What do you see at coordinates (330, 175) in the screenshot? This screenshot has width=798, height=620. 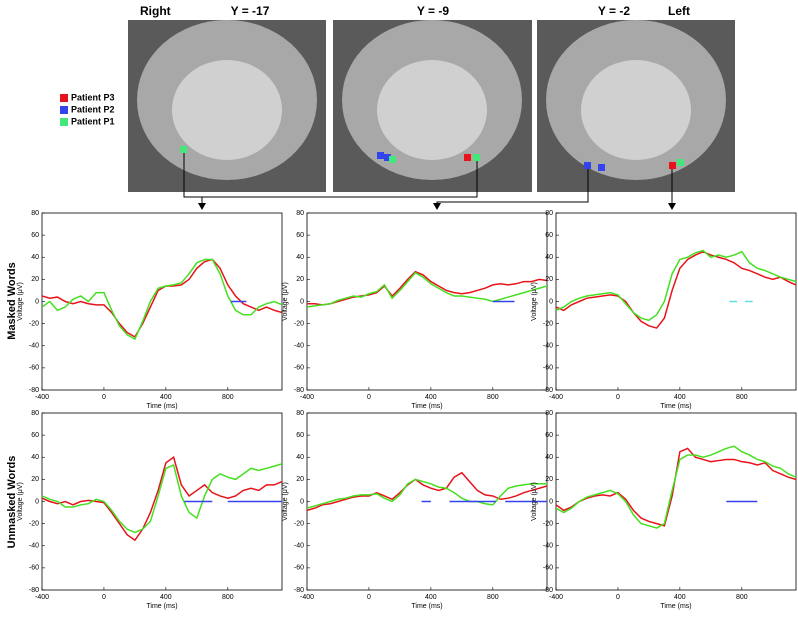 I see `connector` at bounding box center [330, 175].